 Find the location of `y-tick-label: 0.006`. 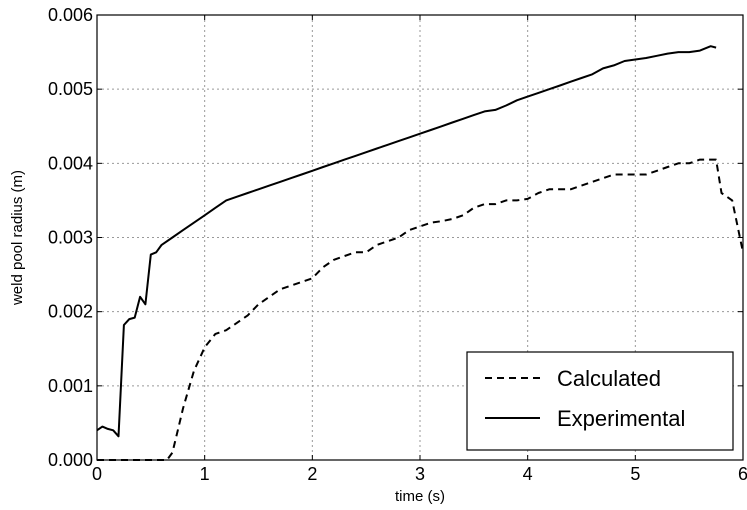

y-tick-label: 0.006 is located at coordinates (70, 15).